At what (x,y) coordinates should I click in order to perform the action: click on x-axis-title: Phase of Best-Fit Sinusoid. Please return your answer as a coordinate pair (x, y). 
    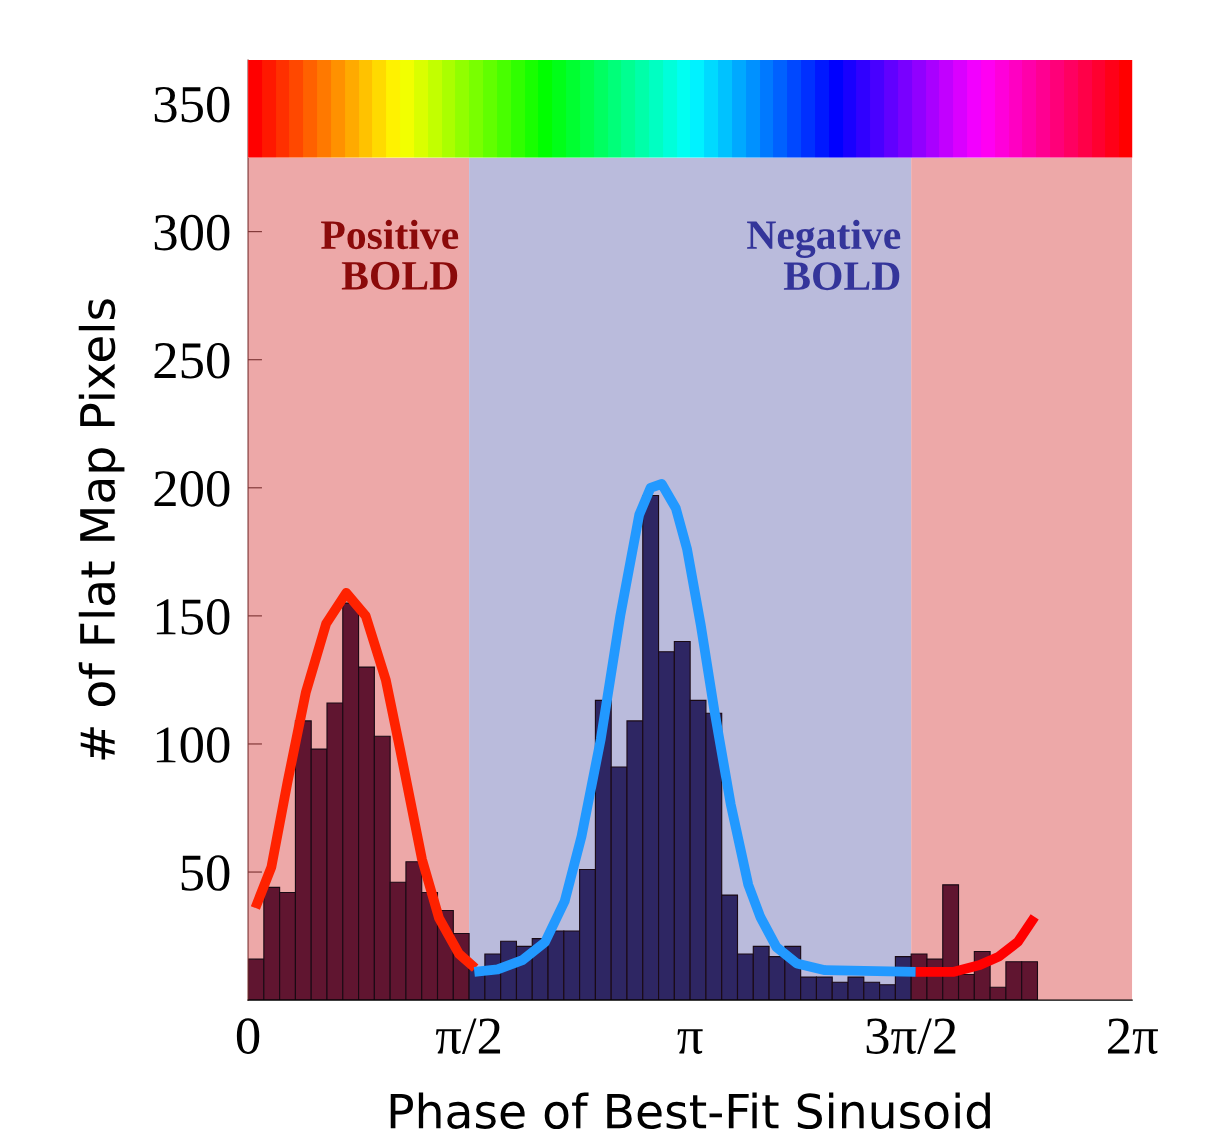
    Looking at the image, I should click on (690, 1110).